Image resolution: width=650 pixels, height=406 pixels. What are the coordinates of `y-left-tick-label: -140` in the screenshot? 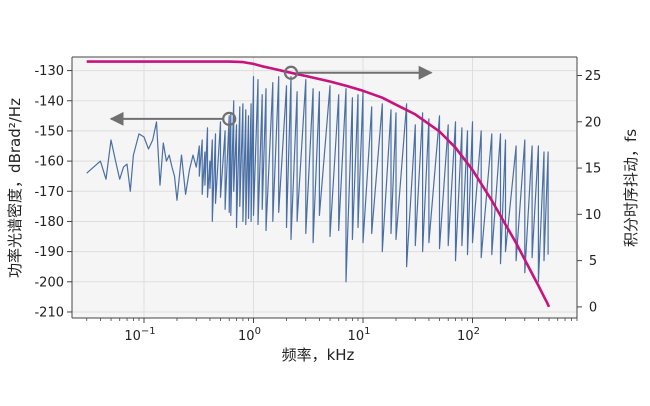 It's located at (49, 101).